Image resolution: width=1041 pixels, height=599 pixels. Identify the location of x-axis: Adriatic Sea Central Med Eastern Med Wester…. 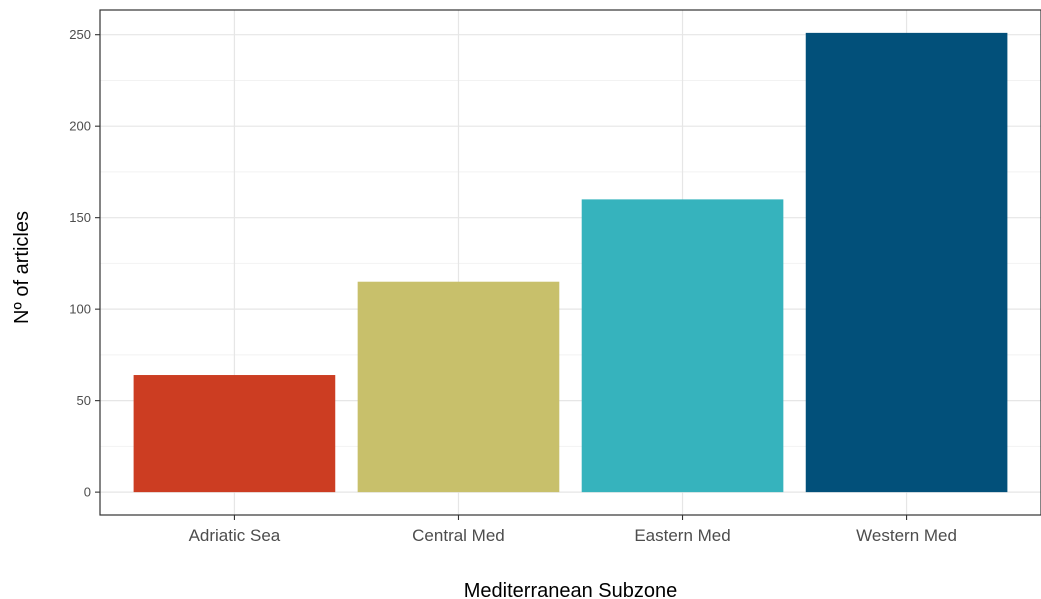
(573, 530).